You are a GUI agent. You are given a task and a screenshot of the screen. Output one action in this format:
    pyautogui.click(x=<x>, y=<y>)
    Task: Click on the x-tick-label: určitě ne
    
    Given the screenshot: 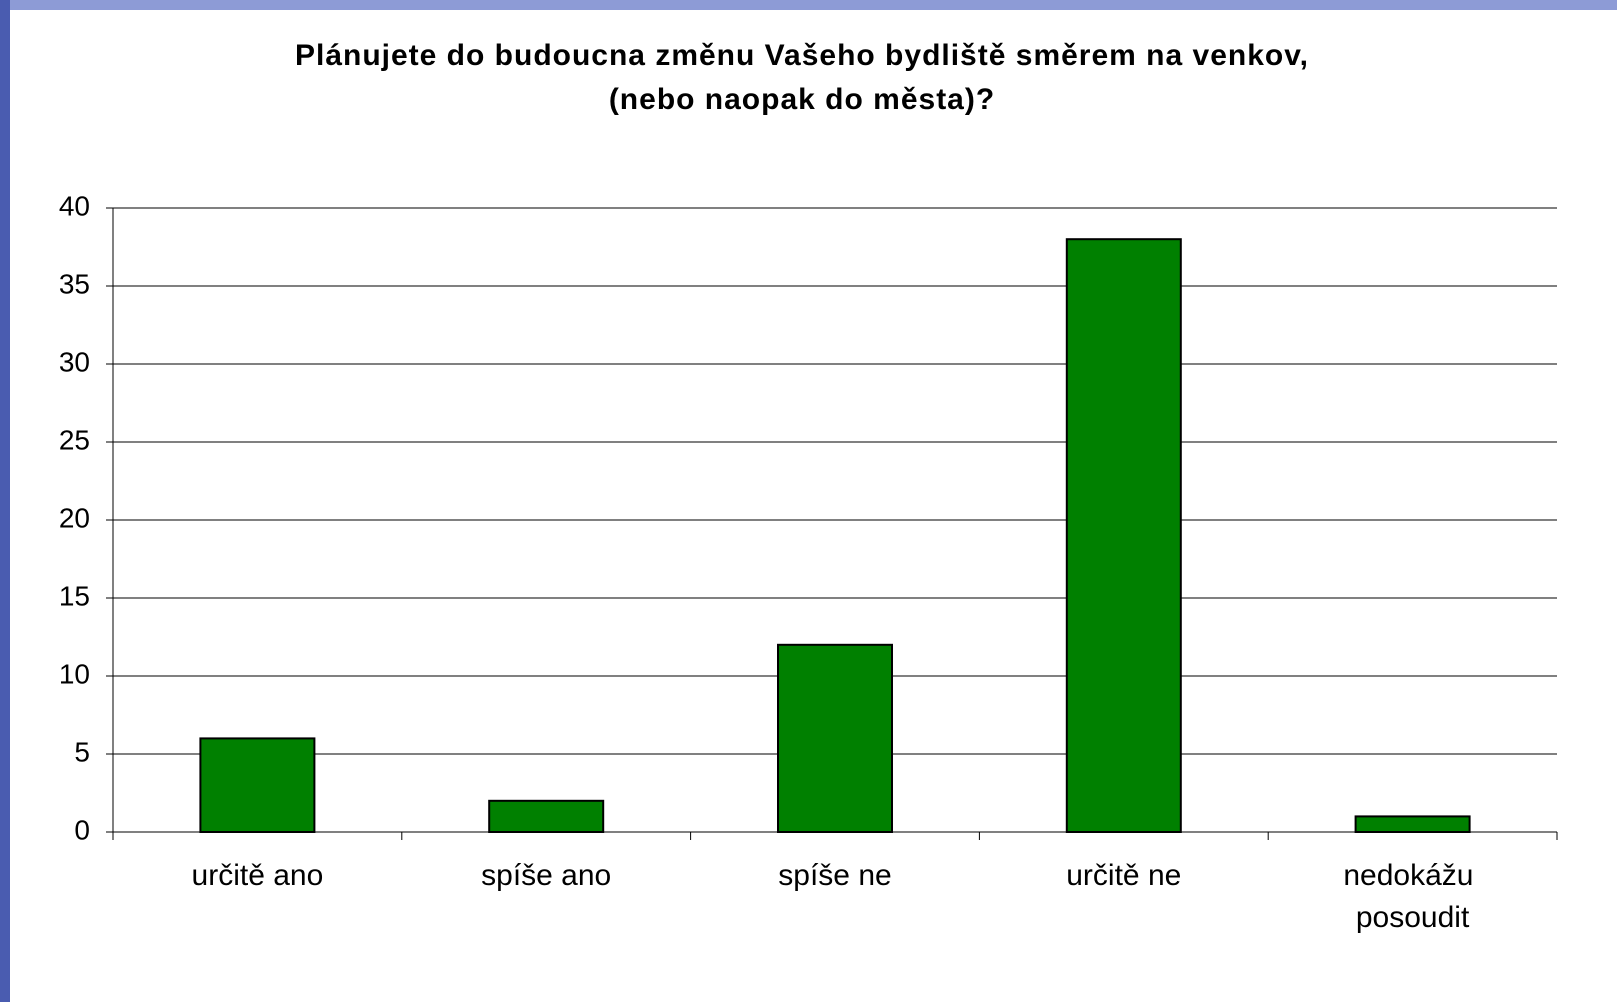 What is the action you would take?
    pyautogui.click(x=1123, y=875)
    